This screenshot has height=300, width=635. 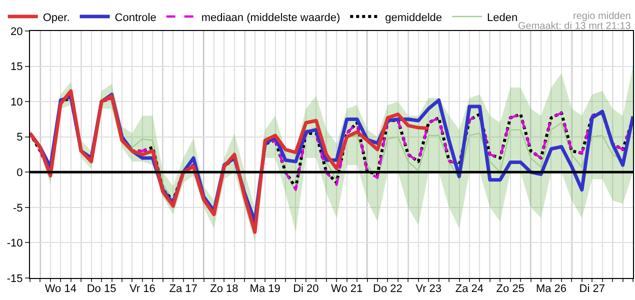 What do you see at coordinates (510, 289) in the screenshot?
I see `x-tick-label: Zo 25` at bounding box center [510, 289].